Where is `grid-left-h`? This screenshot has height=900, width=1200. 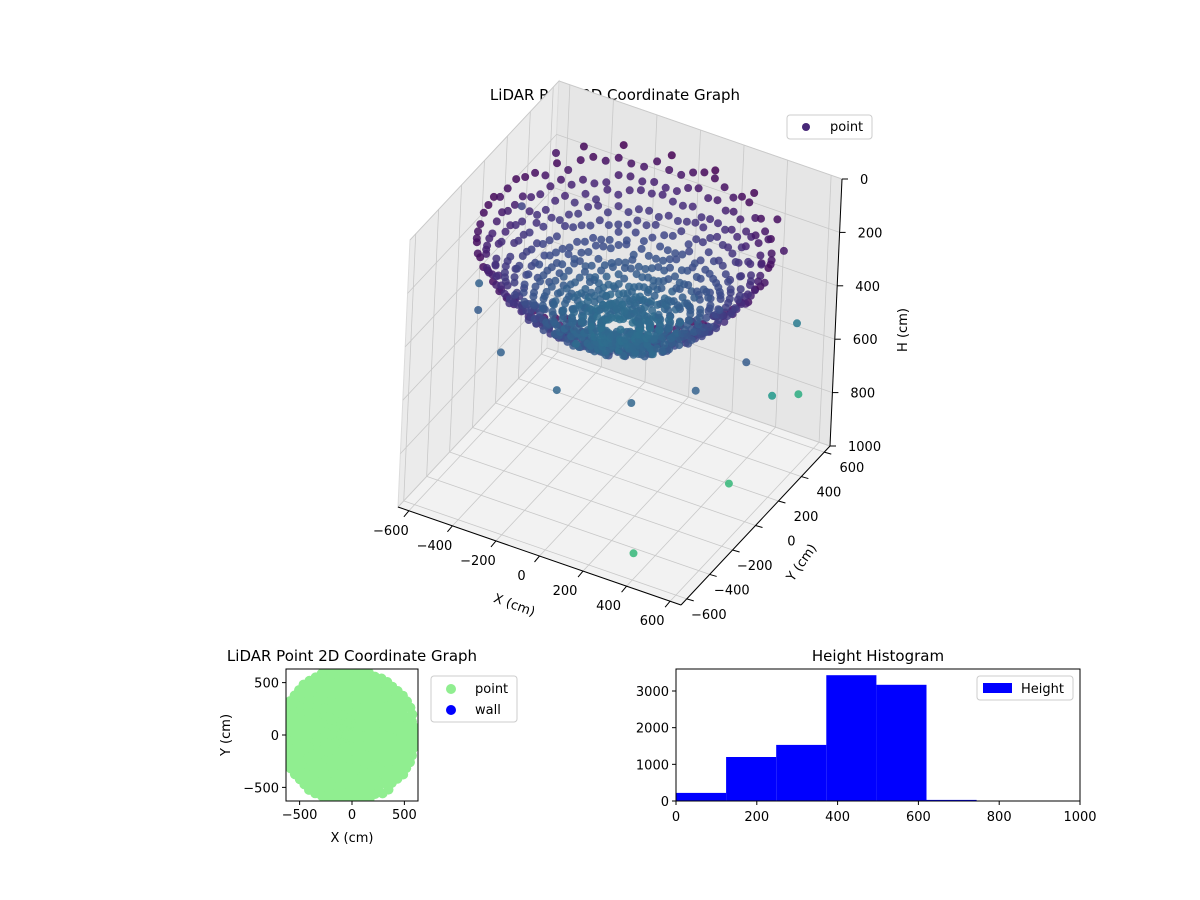
grid-left-h is located at coordinates (477, 320).